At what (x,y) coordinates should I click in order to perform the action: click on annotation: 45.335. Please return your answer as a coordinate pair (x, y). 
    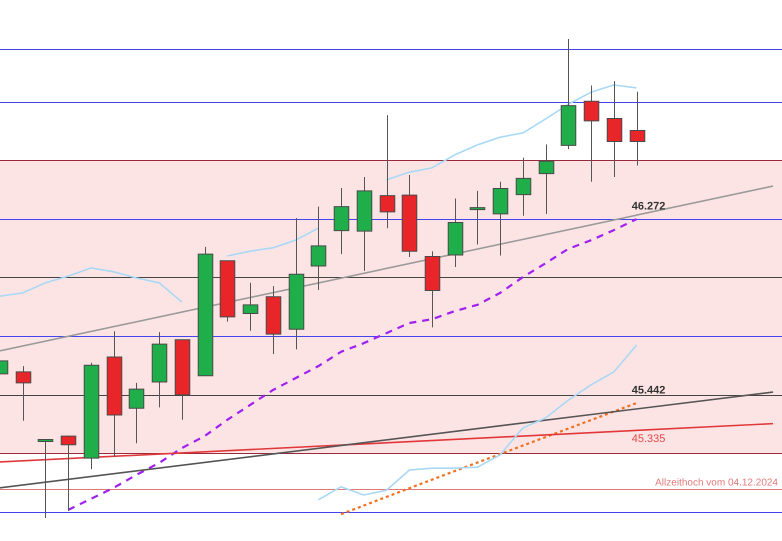
    Looking at the image, I should click on (649, 438).